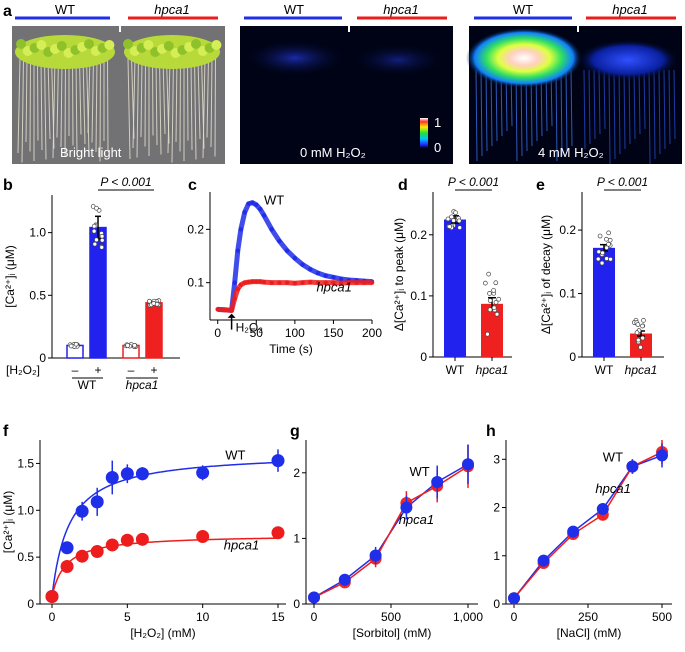 The width and height of the screenshot is (685, 652). Describe the element at coordinates (391, 617) in the screenshot. I see `x-tick-label: 500` at that location.